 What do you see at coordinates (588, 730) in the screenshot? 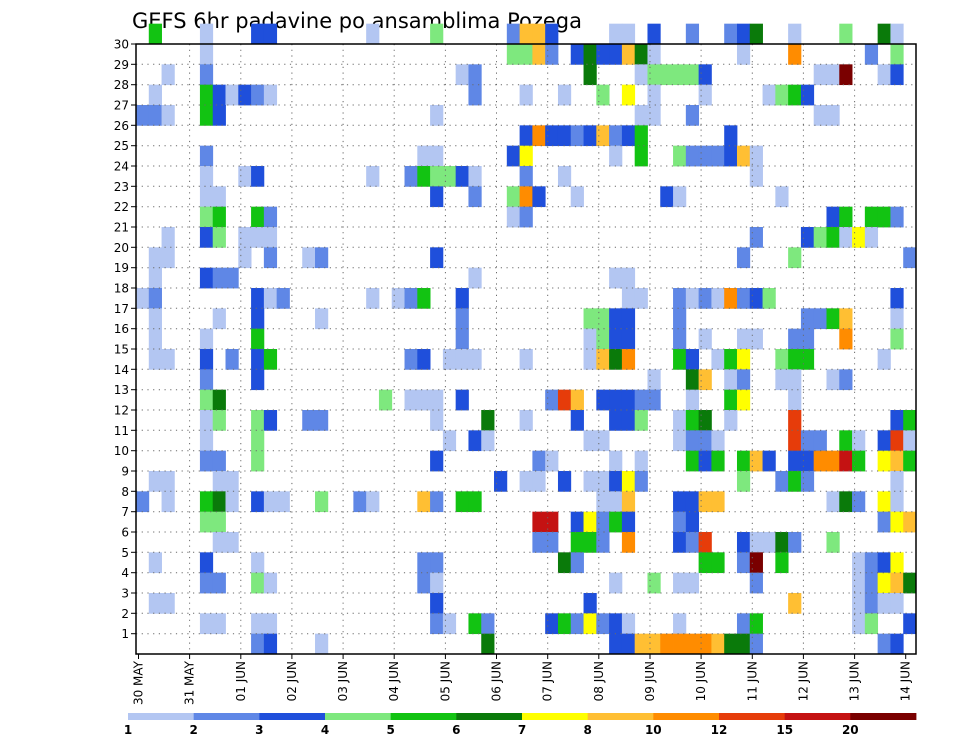
I see `colorbar-label: 8` at bounding box center [588, 730].